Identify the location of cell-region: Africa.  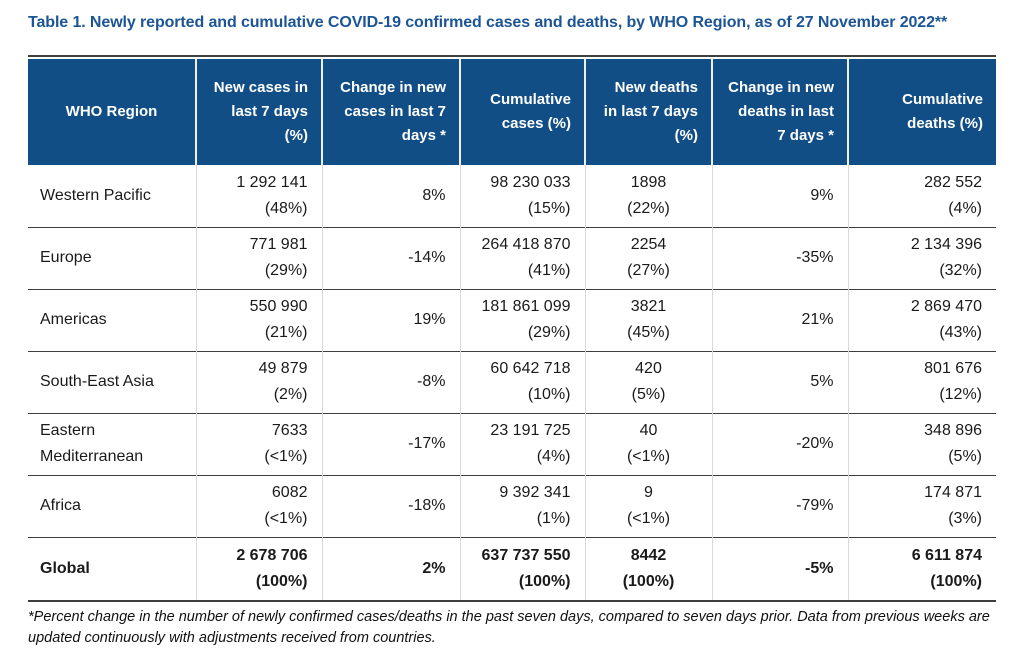
(112, 505).